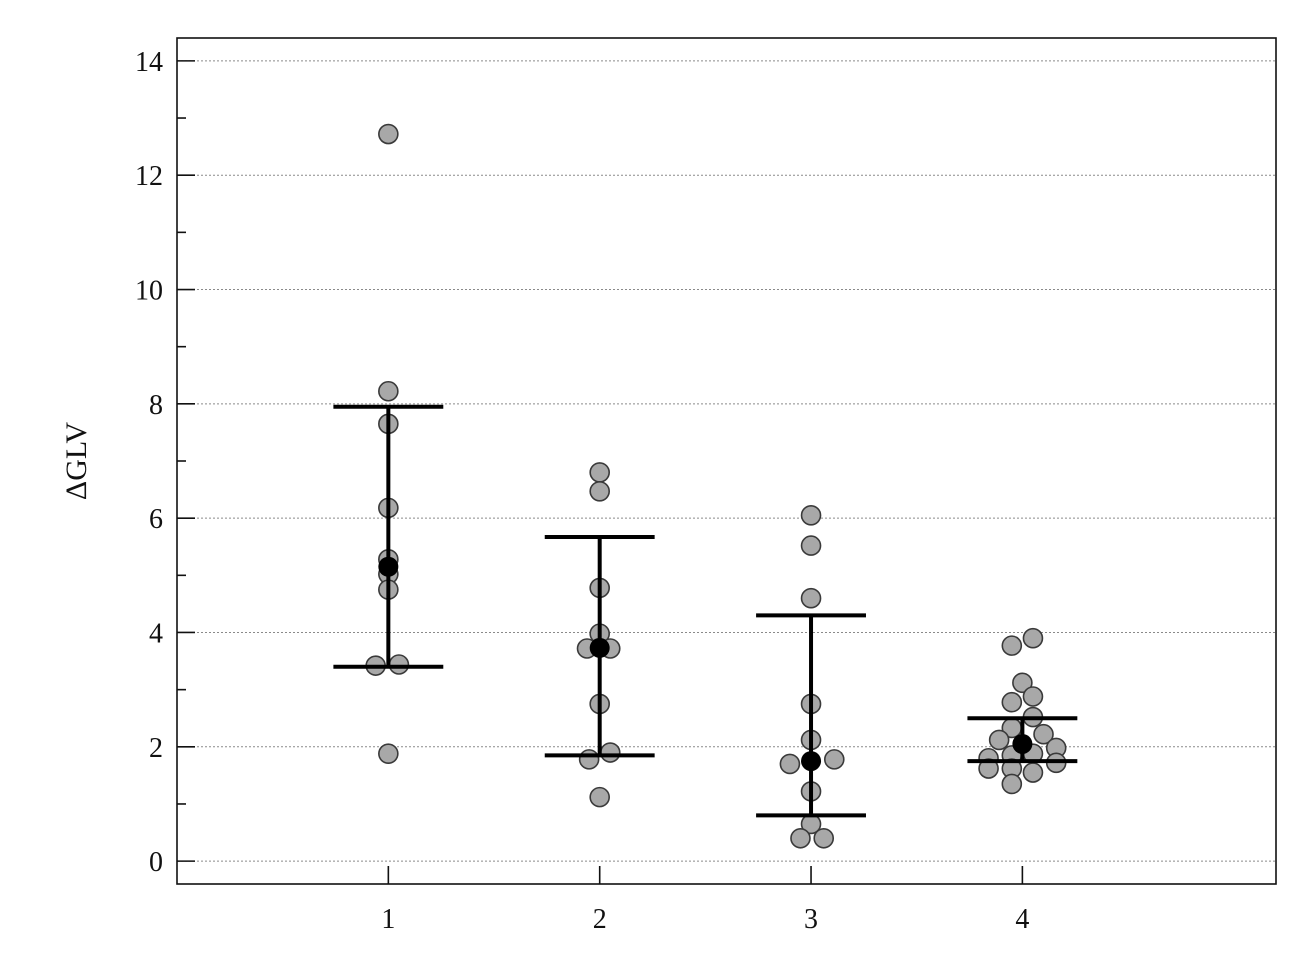 This screenshot has height=957, width=1302. Describe the element at coordinates (388, 919) in the screenshot. I see `x-tick-label: 1` at that location.